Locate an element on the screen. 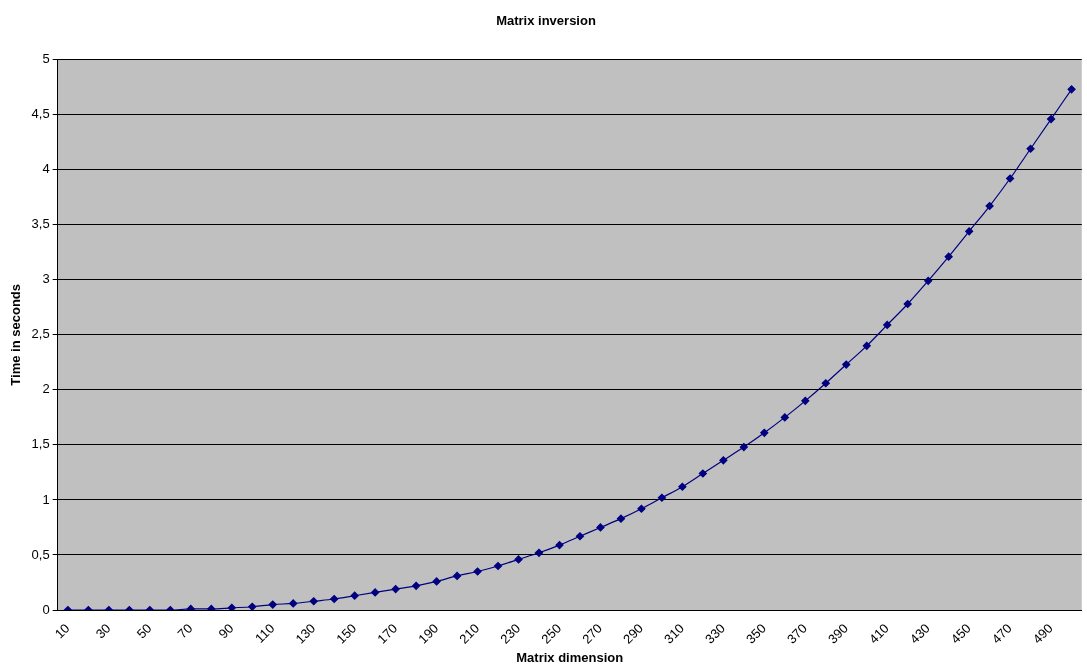 The image size is (1087, 666). x-tick-label: 370 is located at coordinates (796, 633).